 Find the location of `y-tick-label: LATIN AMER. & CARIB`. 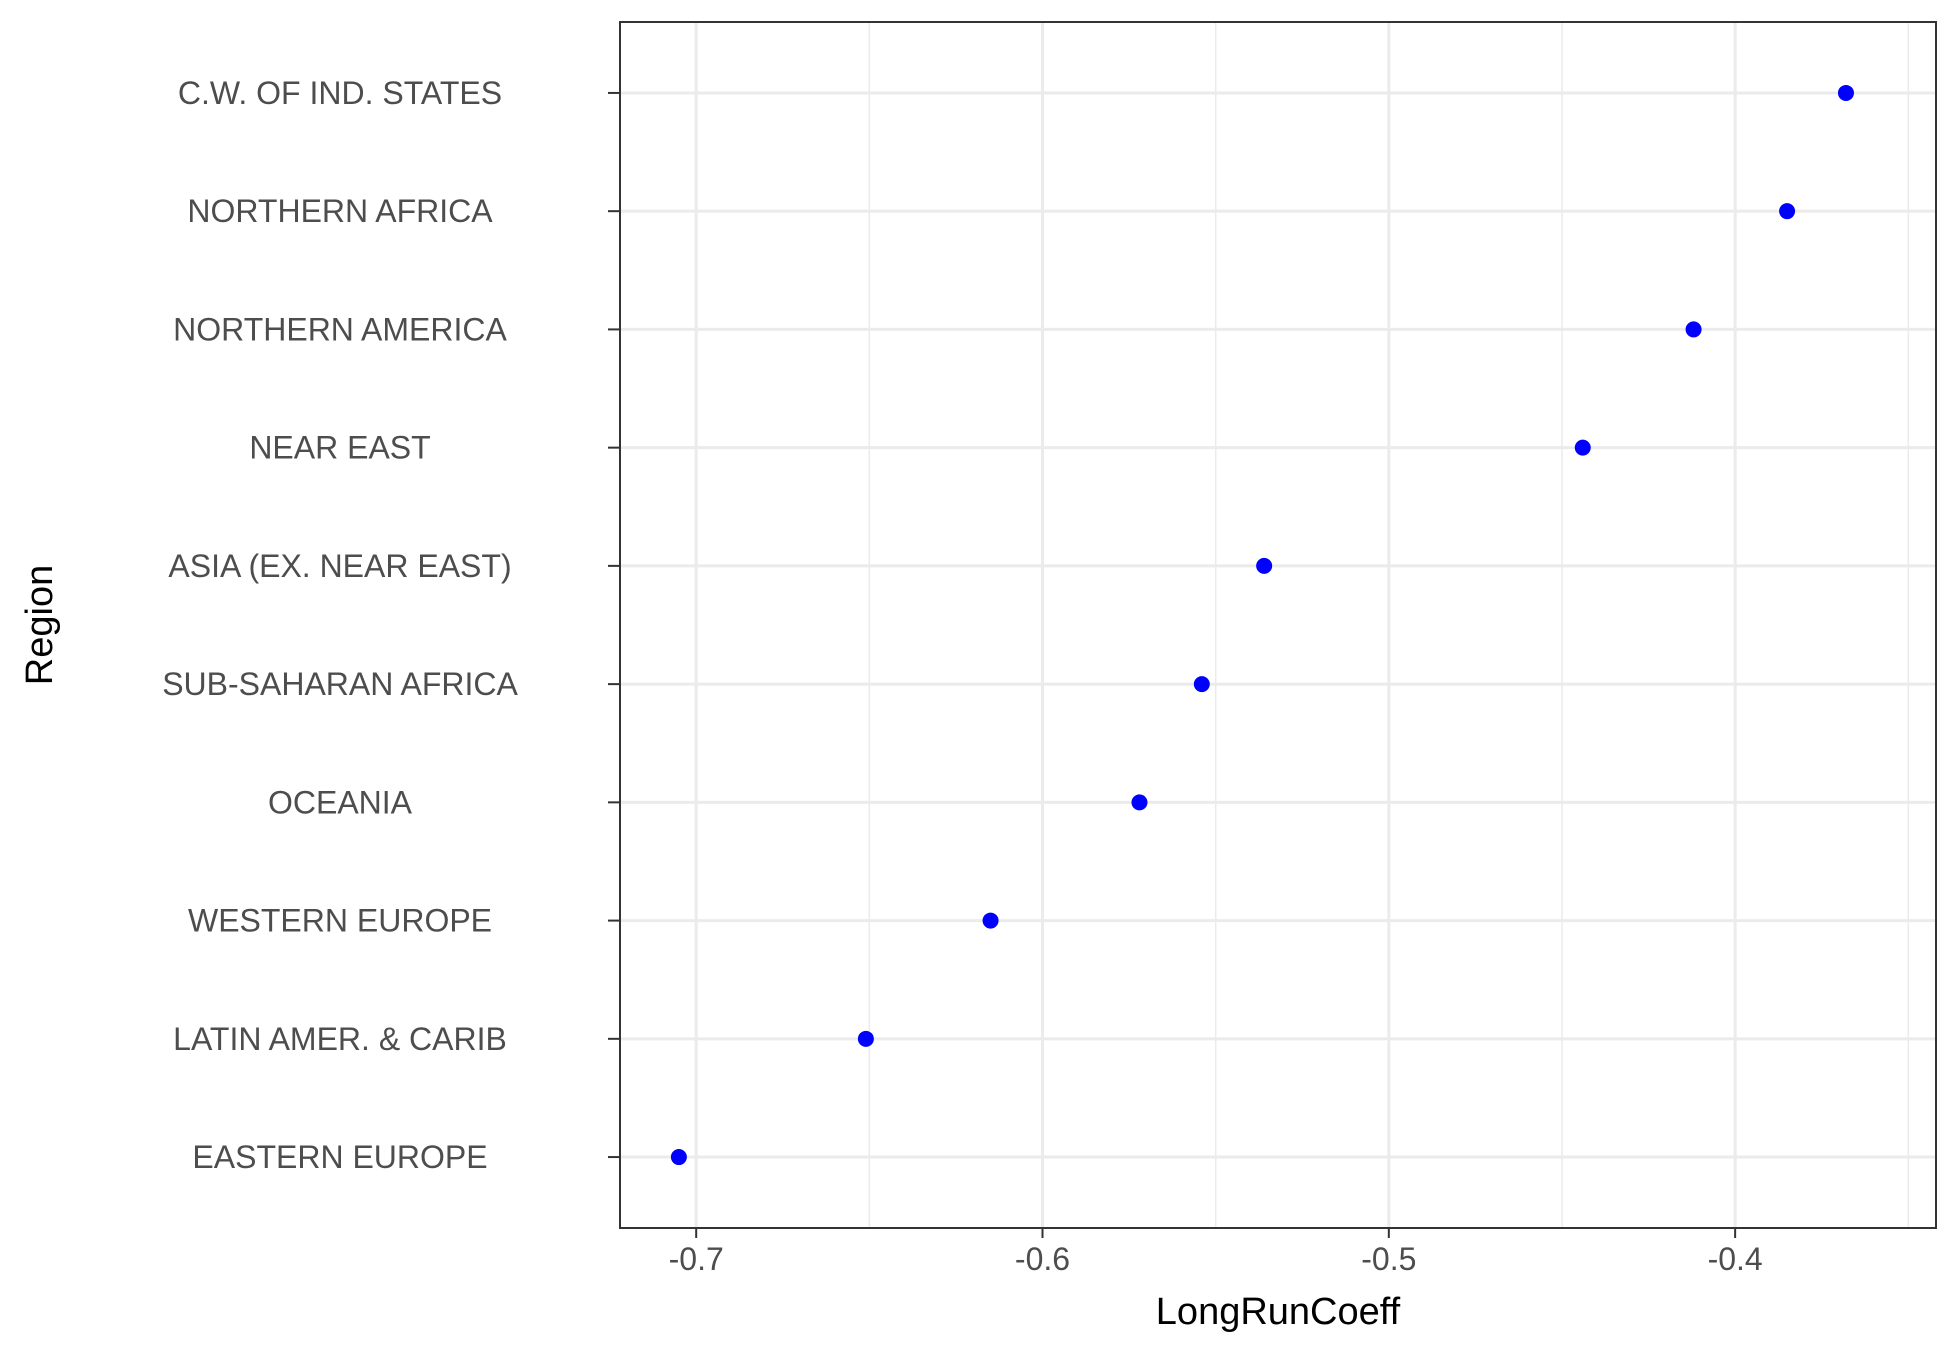

y-tick-label: LATIN AMER. & CARIB is located at coordinates (340, 1039).